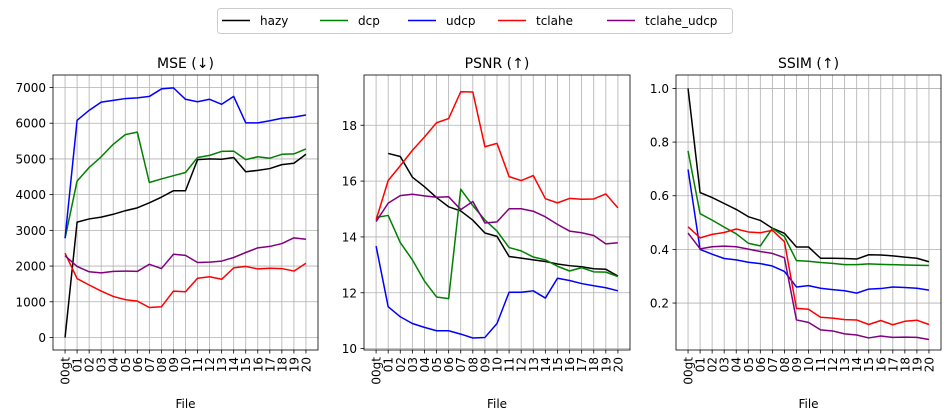  I want to click on legend-frame, so click(475, 21).